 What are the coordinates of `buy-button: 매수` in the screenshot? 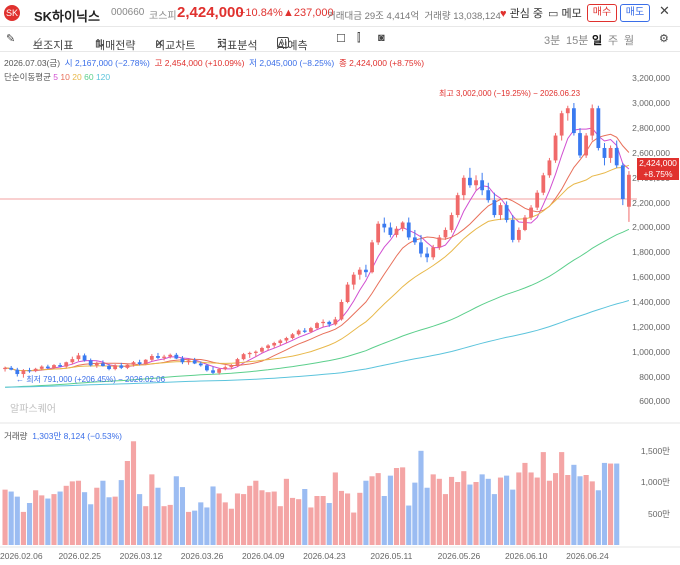 It's located at (602, 13).